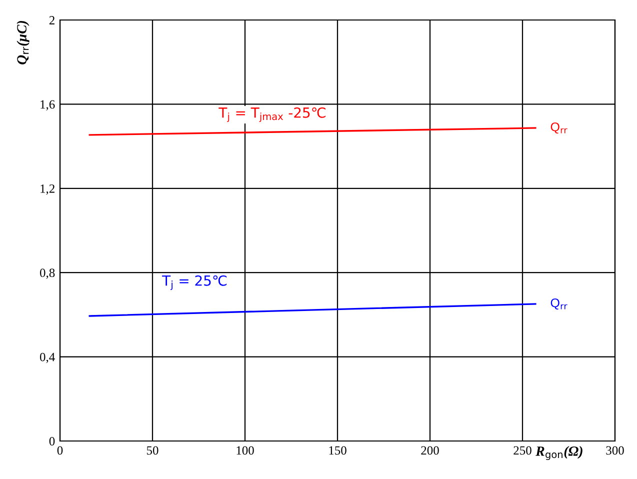 The image size is (637, 479). Describe the element at coordinates (559, 453) in the screenshot. I see `x-axis-title: R$_{gon}$(Ω)` at that location.